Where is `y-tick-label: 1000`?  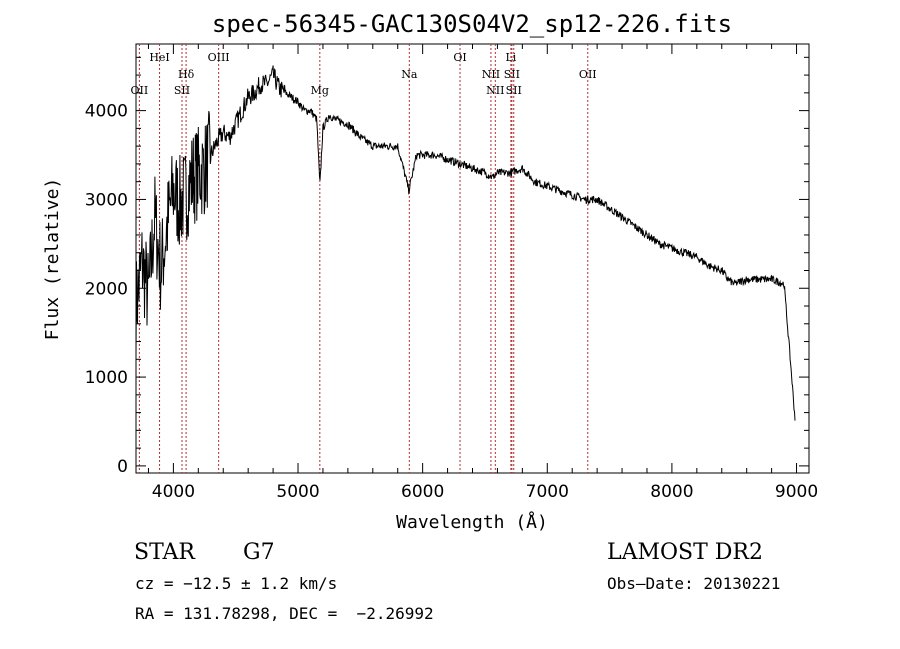 y-tick-label: 1000 is located at coordinates (106, 378).